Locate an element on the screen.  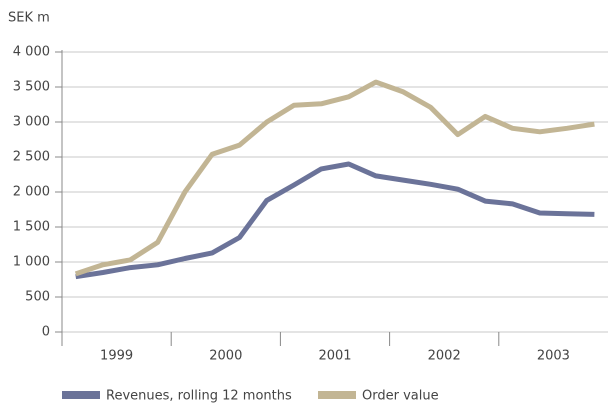
y-tick-label: 3 000 is located at coordinates (31, 122).